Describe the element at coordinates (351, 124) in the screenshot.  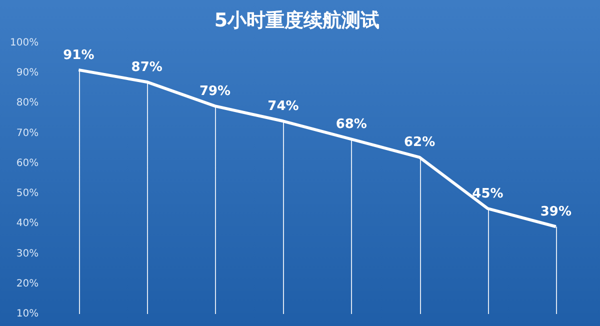
I see `data-label: 68%` at that location.